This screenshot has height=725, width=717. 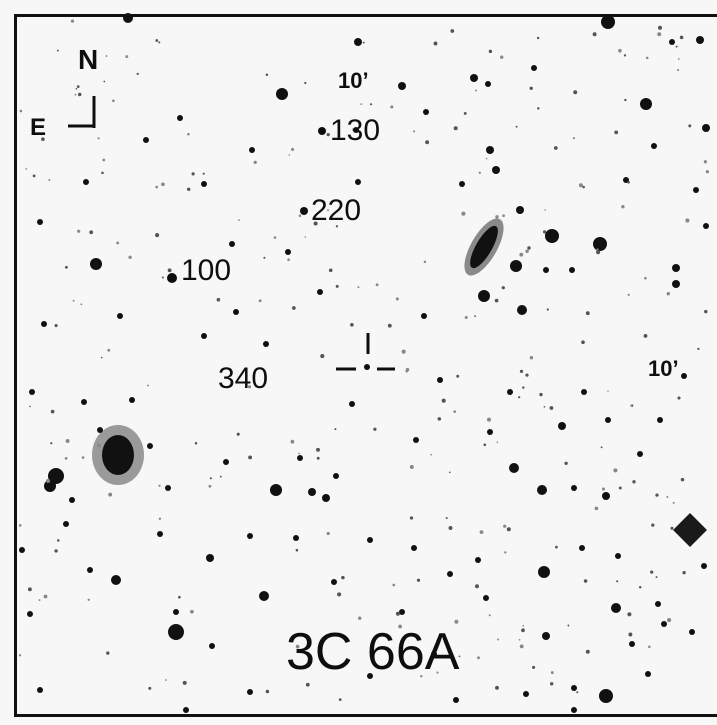 I want to click on comparison-star-label-220: 220, so click(x=336, y=210).